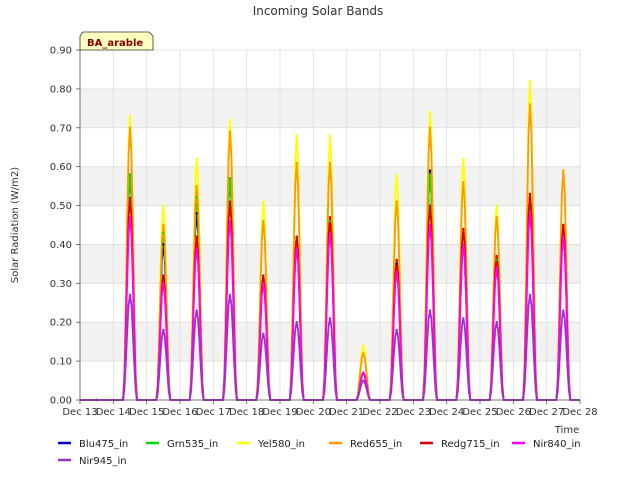 The height and width of the screenshot is (480, 640). Describe the element at coordinates (557, 444) in the screenshot. I see `legend-label: Nir840_in` at that location.